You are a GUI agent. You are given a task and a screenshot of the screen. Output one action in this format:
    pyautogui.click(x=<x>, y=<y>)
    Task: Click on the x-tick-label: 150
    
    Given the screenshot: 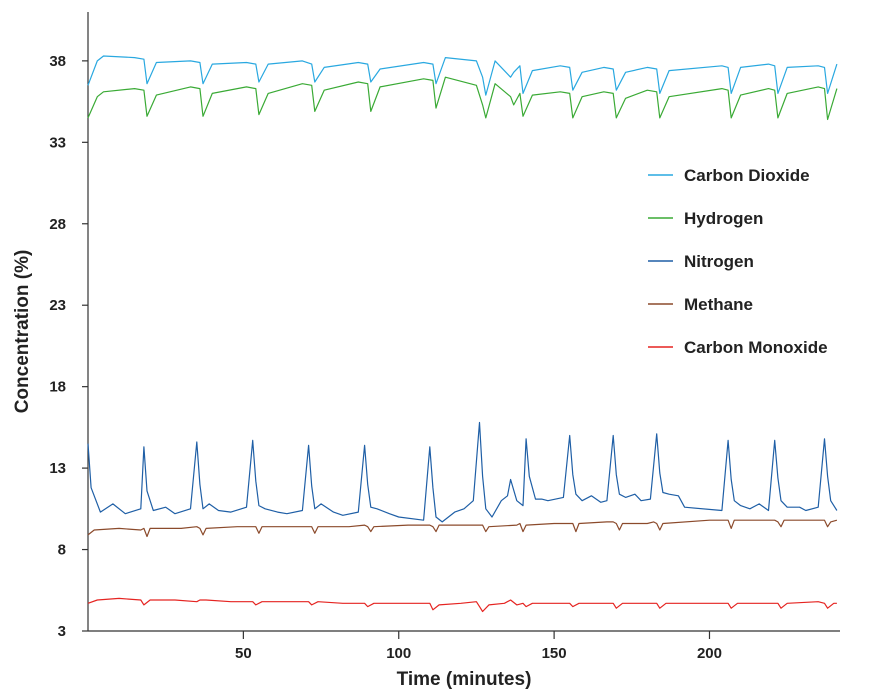 What is the action you would take?
    pyautogui.click(x=554, y=653)
    